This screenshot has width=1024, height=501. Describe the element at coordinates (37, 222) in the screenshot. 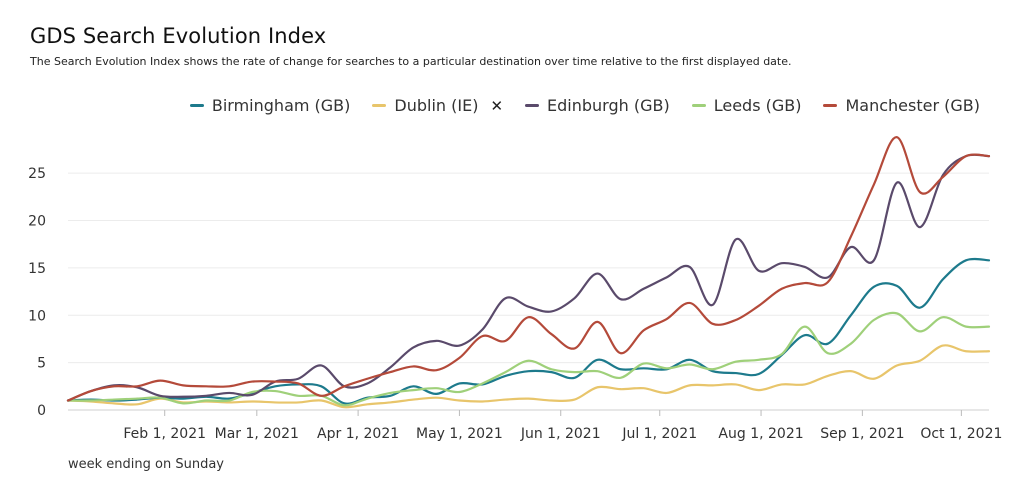

I see `y-tick-label: 20` at that location.